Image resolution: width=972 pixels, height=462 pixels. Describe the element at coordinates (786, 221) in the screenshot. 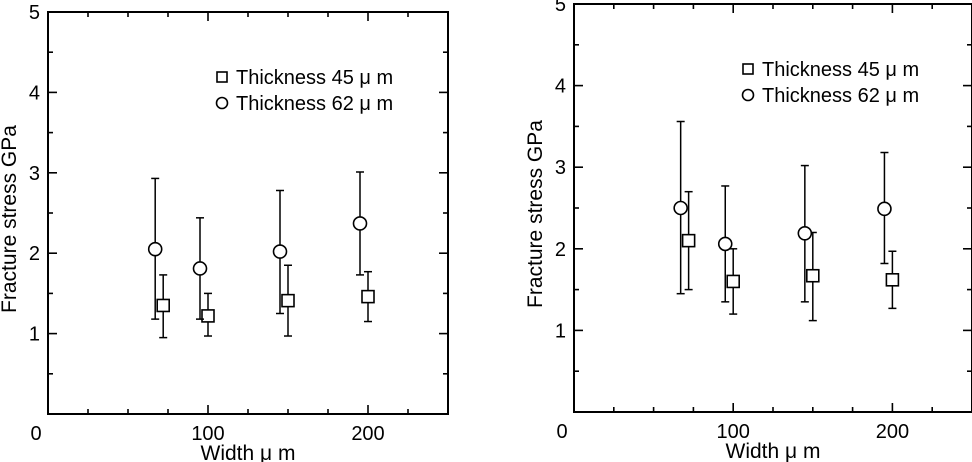

I see `marks-right` at that location.